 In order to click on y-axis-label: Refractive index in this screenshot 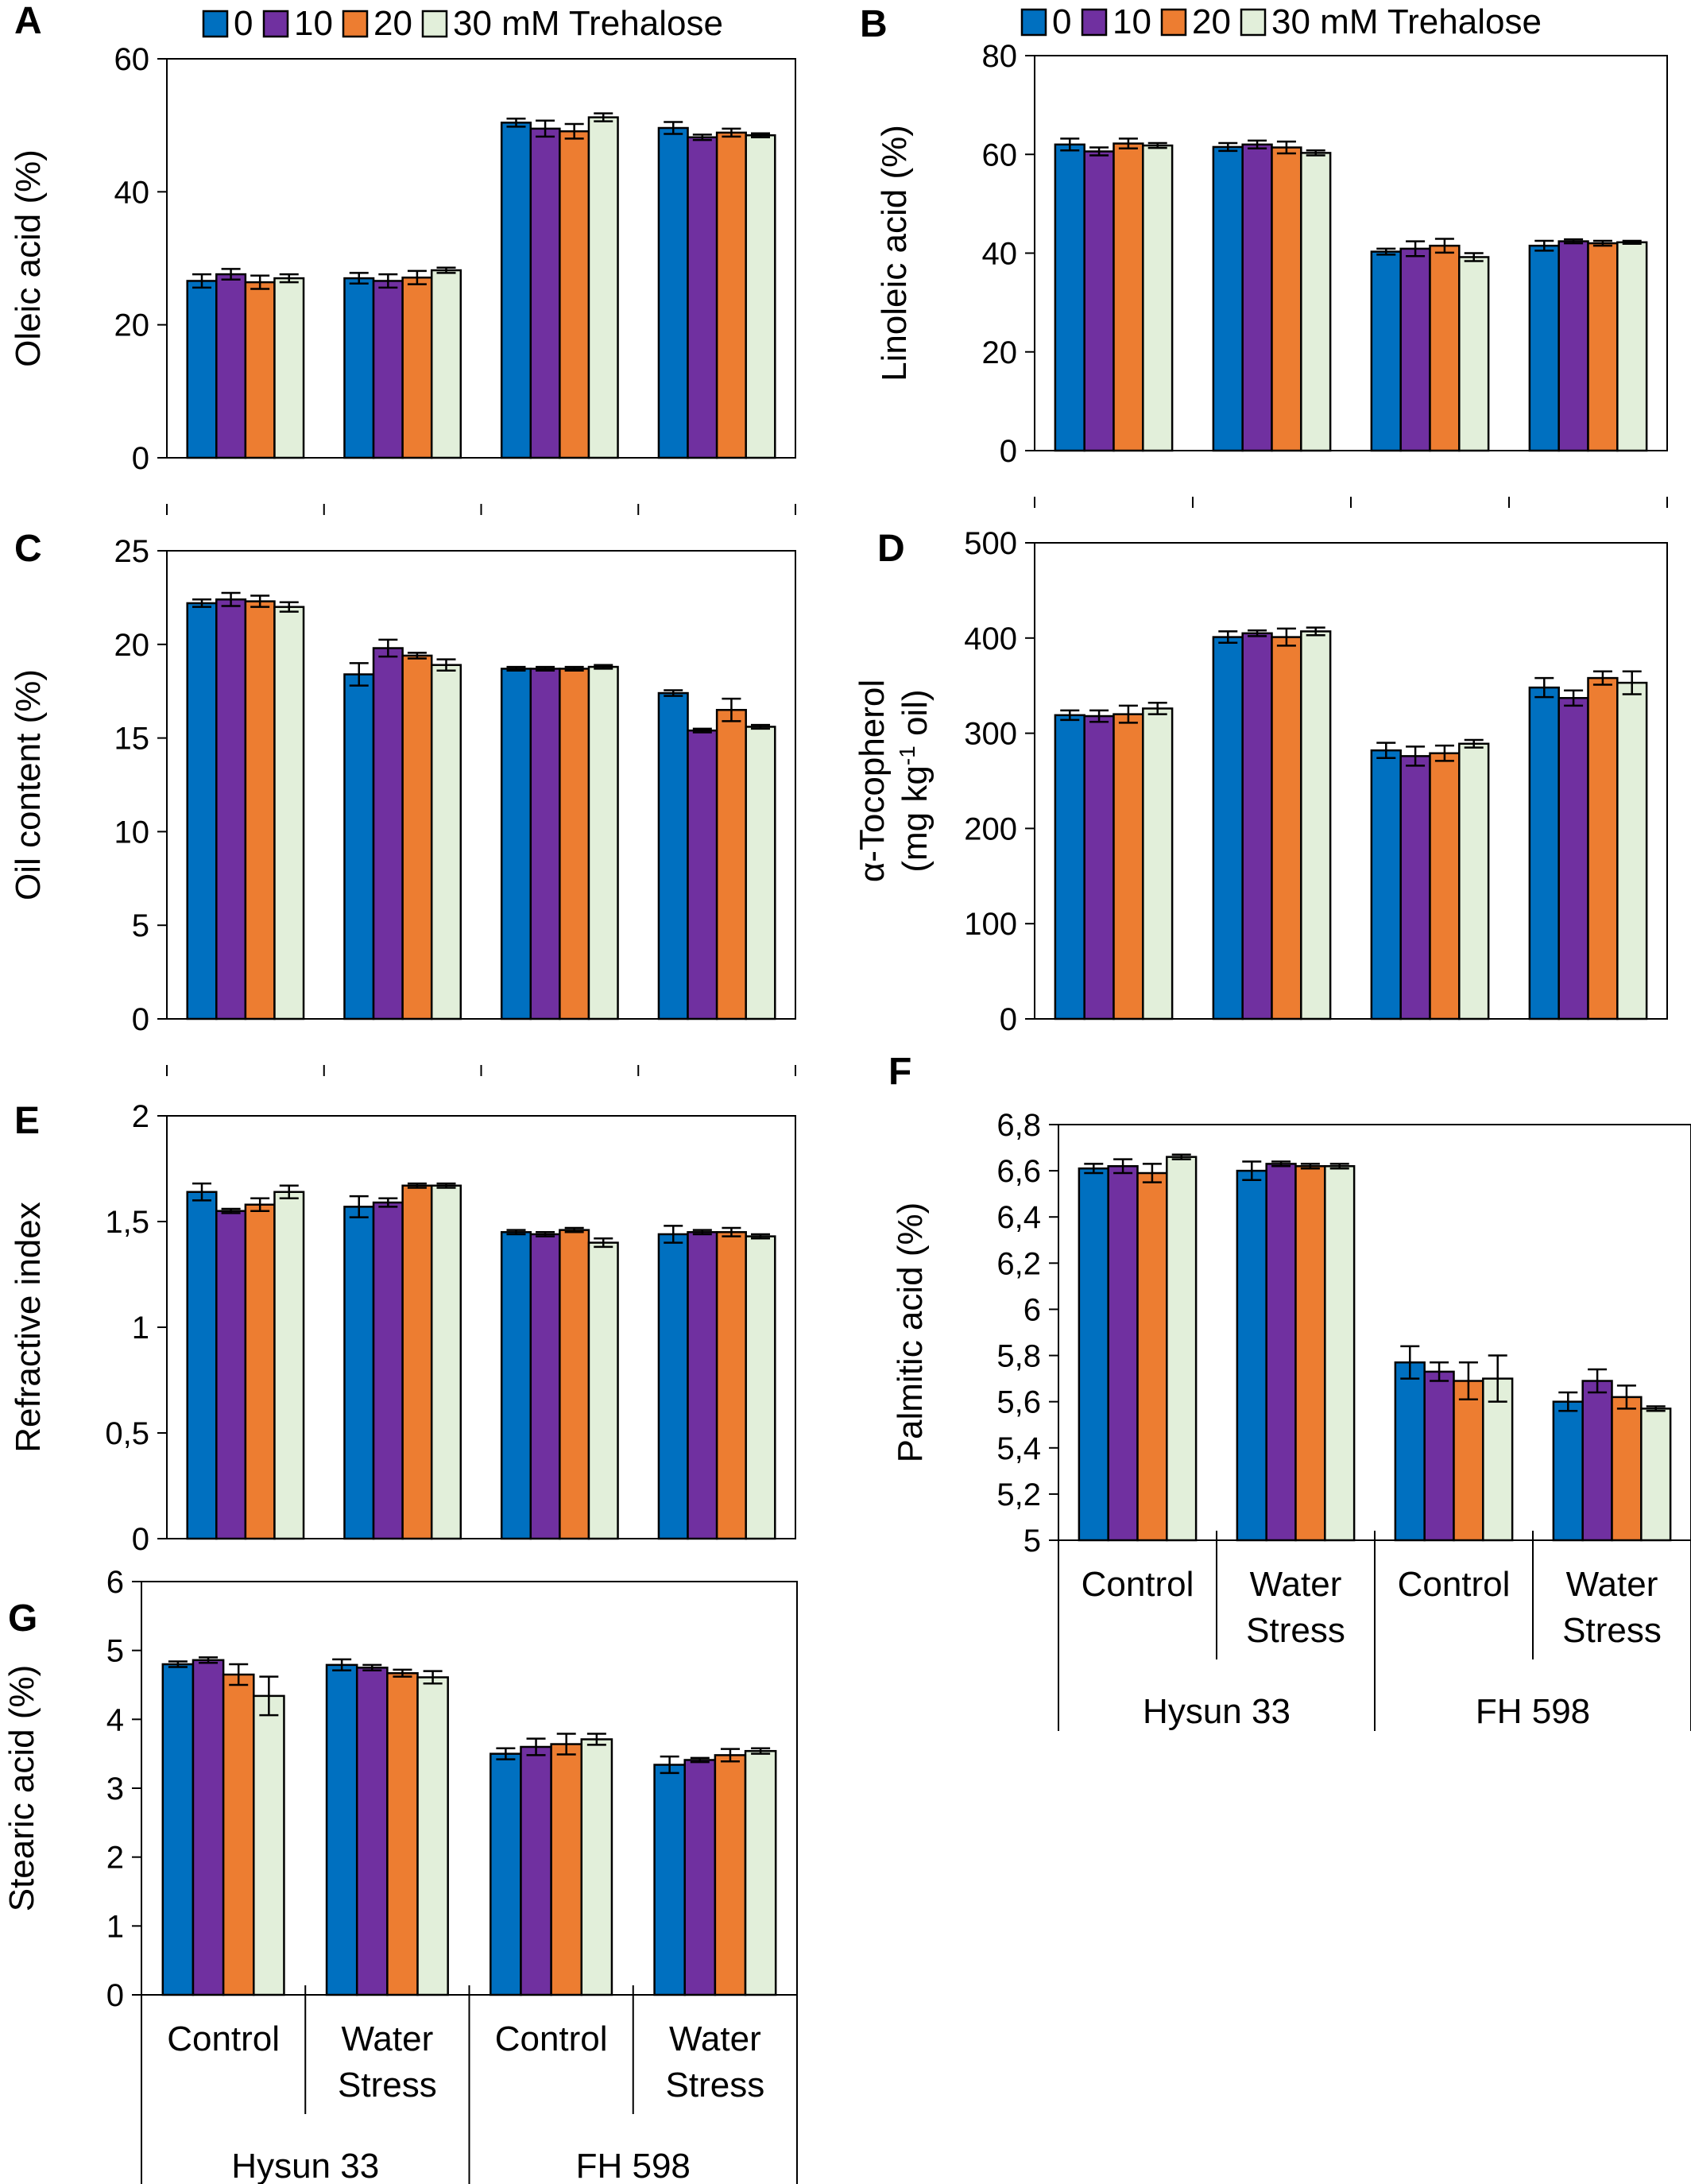, I will do `click(28, 1327)`.